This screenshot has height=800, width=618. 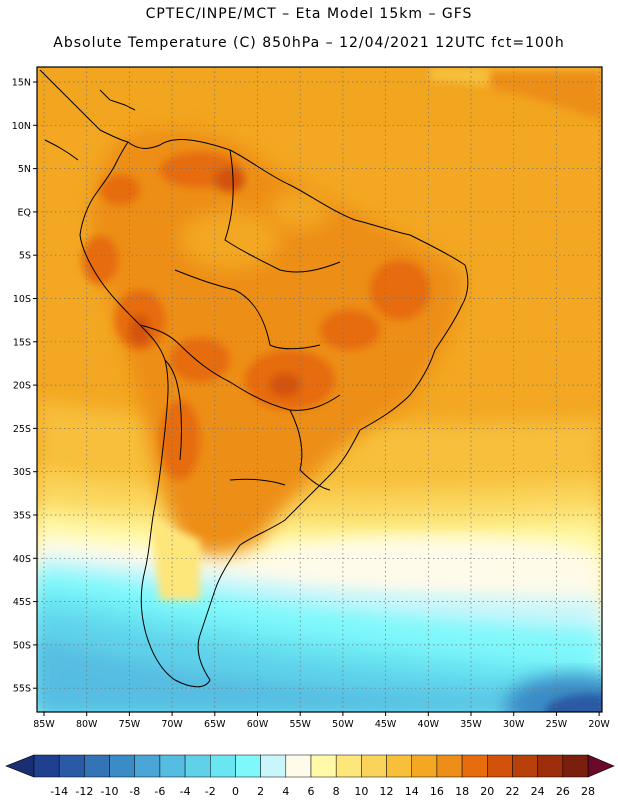 What do you see at coordinates (22, 559) in the screenshot?
I see `lat-label: 40S` at bounding box center [22, 559].